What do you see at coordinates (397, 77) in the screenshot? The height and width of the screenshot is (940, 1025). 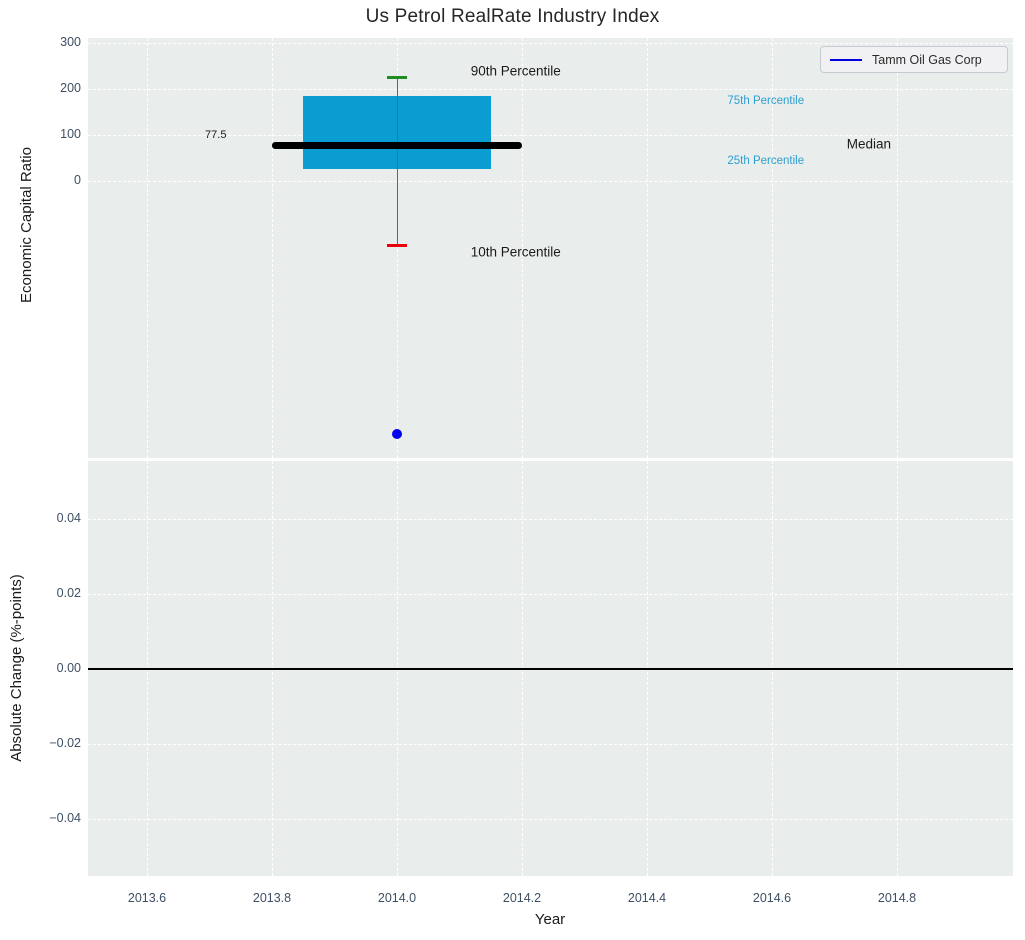 I see `p90-cap` at bounding box center [397, 77].